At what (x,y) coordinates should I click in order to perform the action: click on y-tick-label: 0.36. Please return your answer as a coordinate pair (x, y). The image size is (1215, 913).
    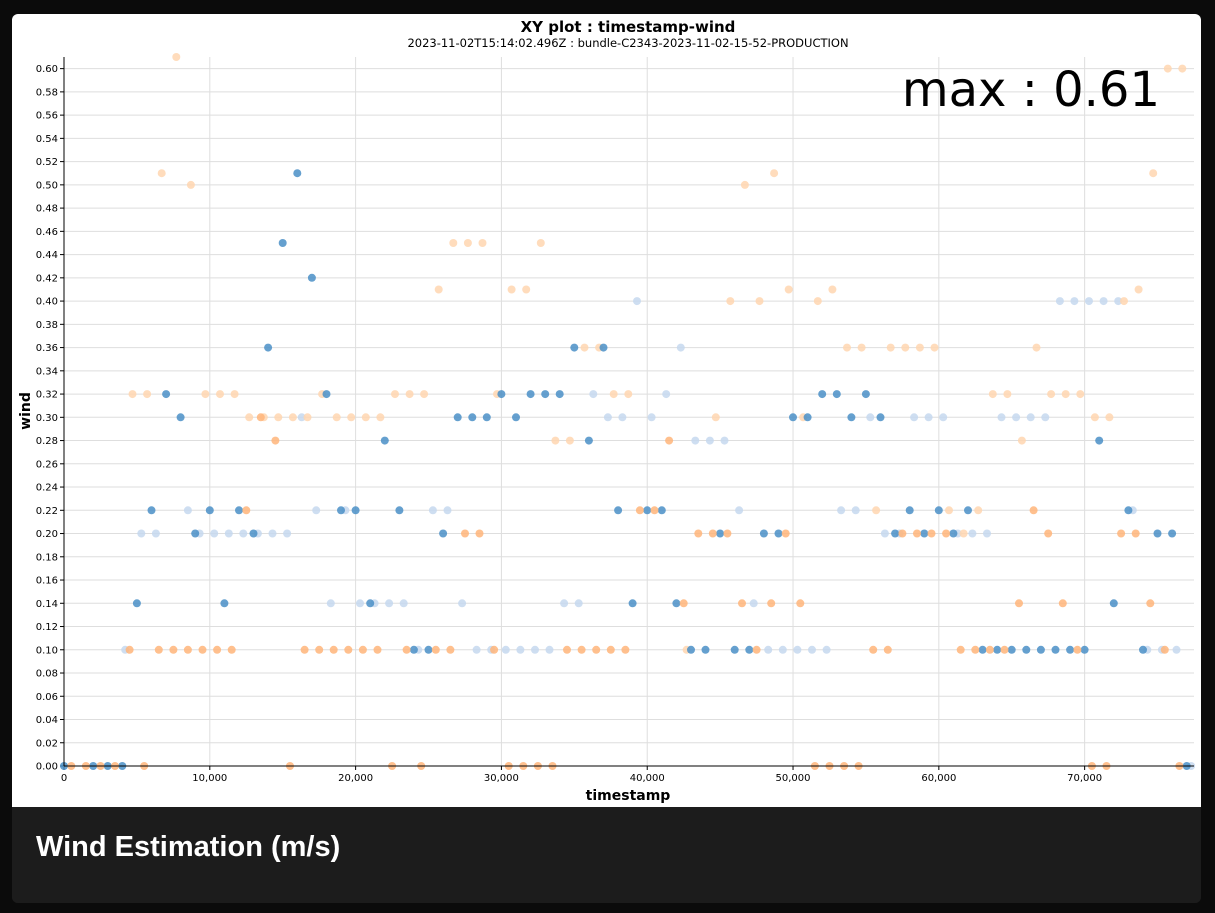
    Looking at the image, I should click on (47, 348).